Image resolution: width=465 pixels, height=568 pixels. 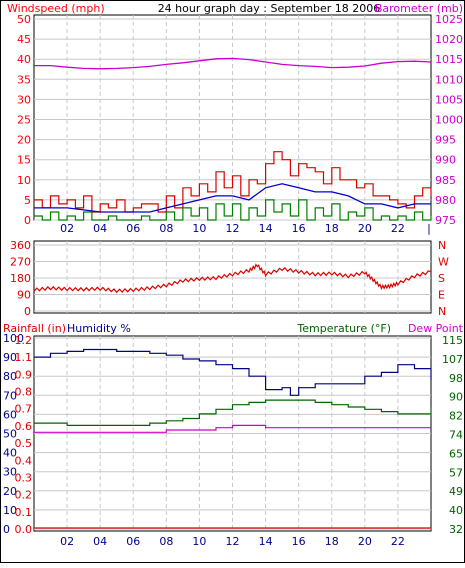 What do you see at coordinates (24, 39) in the screenshot?
I see `tick-label-windspeed: 45` at bounding box center [24, 39].